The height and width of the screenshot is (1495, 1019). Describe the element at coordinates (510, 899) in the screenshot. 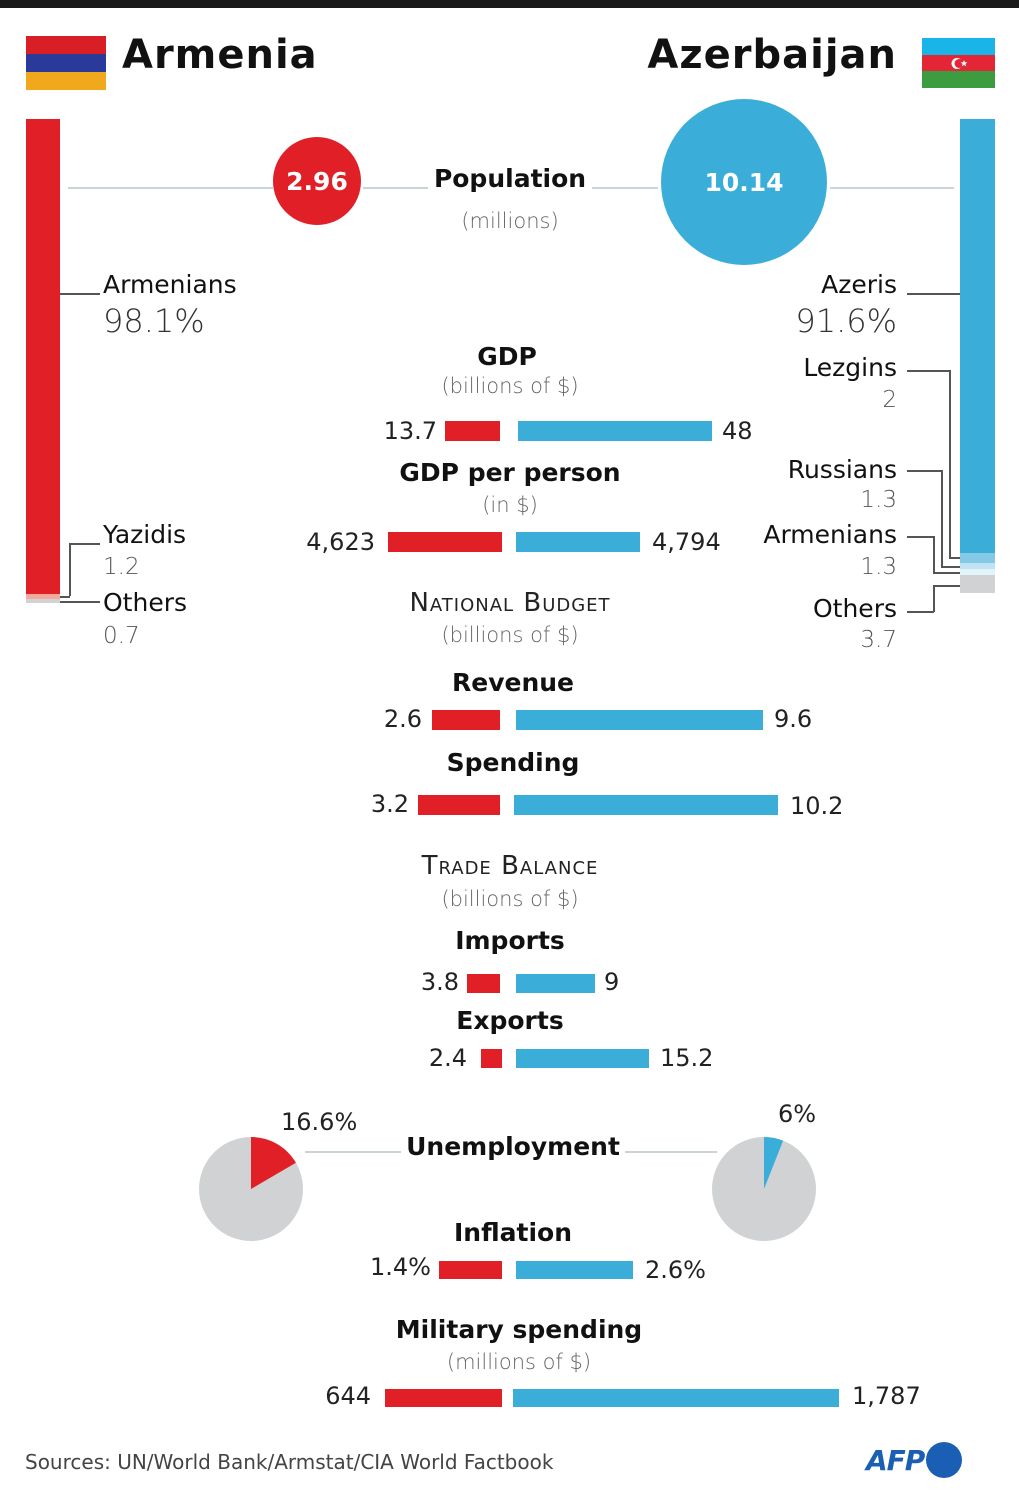

I see `trade-balance-unit: (billions of $)` at that location.